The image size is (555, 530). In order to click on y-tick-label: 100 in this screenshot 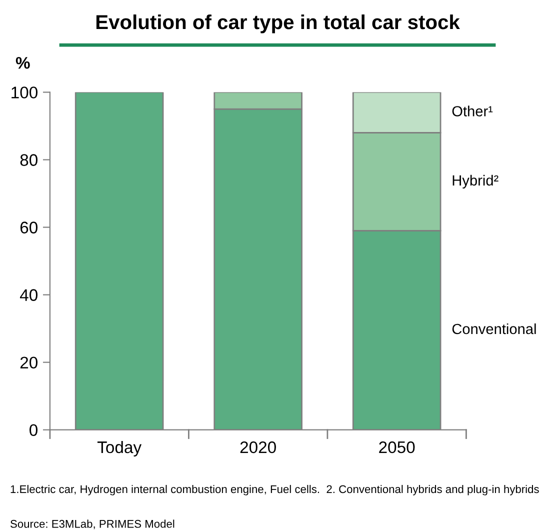, I will do `click(25, 92)`.